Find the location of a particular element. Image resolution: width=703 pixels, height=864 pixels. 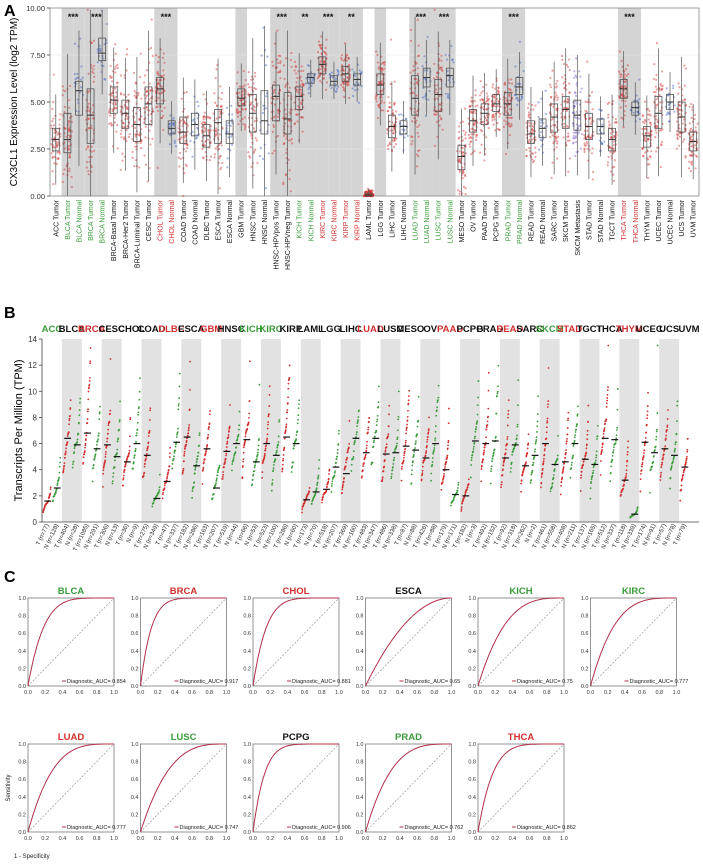

panel-a-xtick-label: THCA Normal is located at coordinates (636, 222).